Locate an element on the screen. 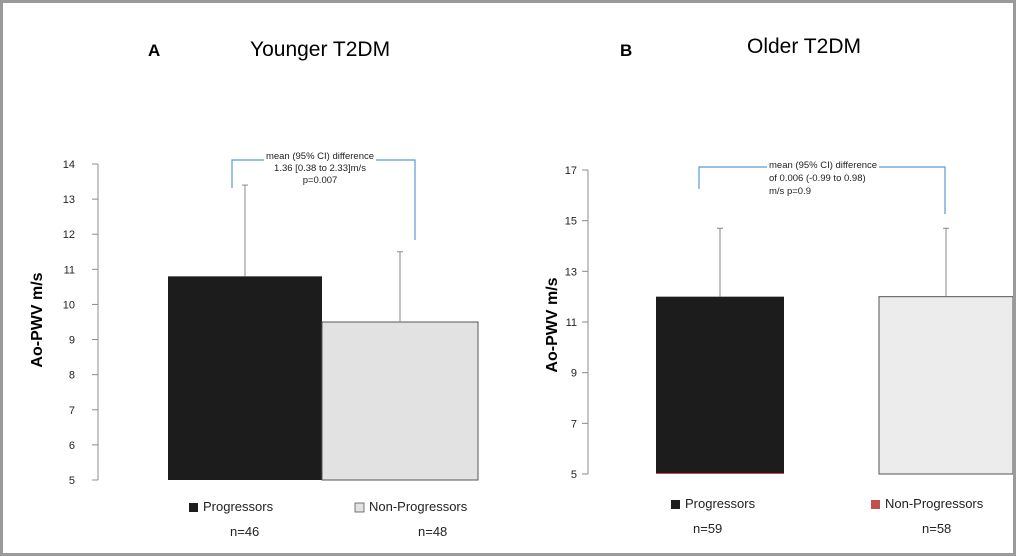 This screenshot has height=556, width=1016. annotation-line: of 0.006 (-0.99 to 0.98) is located at coordinates (817, 178).